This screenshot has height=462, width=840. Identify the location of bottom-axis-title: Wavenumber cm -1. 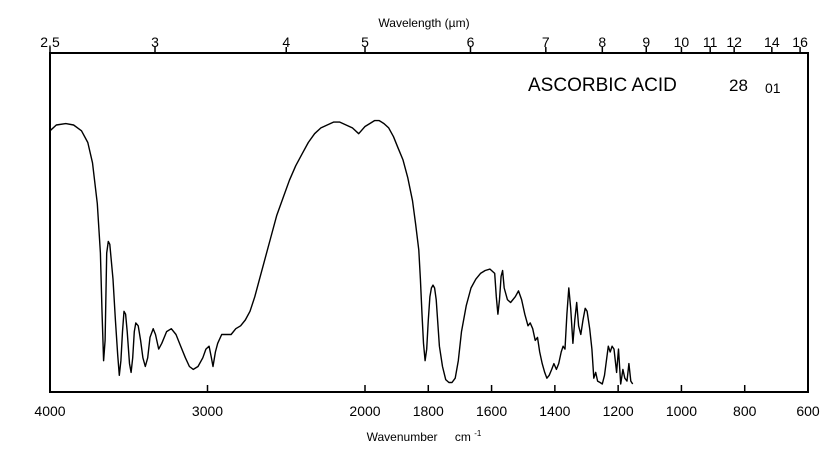
(424, 436).